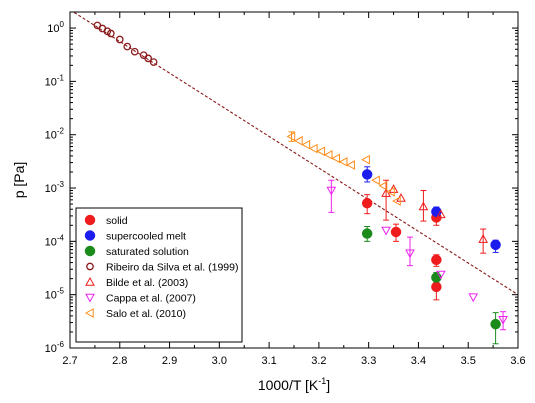  Describe the element at coordinates (55, 27) in the screenshot. I see `y-tick-label: 10⁰` at that location.